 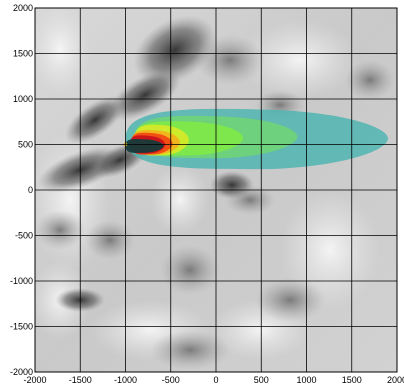 I want to click on x-tick-label: -500, so click(x=171, y=380).